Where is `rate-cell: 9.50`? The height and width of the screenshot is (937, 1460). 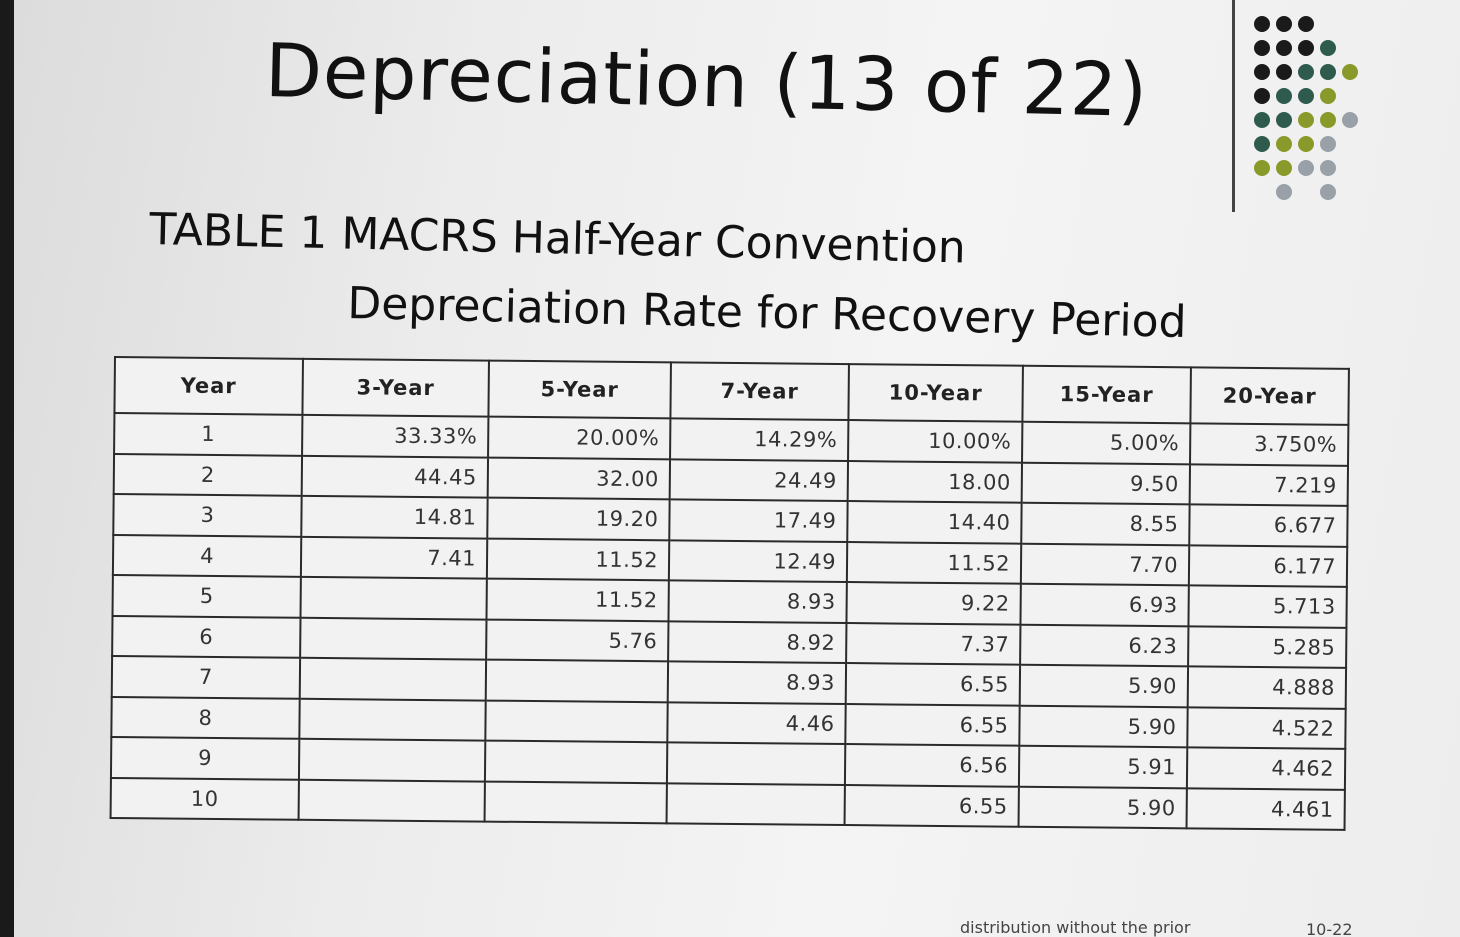 rate-cell: 9.50 is located at coordinates (1106, 483).